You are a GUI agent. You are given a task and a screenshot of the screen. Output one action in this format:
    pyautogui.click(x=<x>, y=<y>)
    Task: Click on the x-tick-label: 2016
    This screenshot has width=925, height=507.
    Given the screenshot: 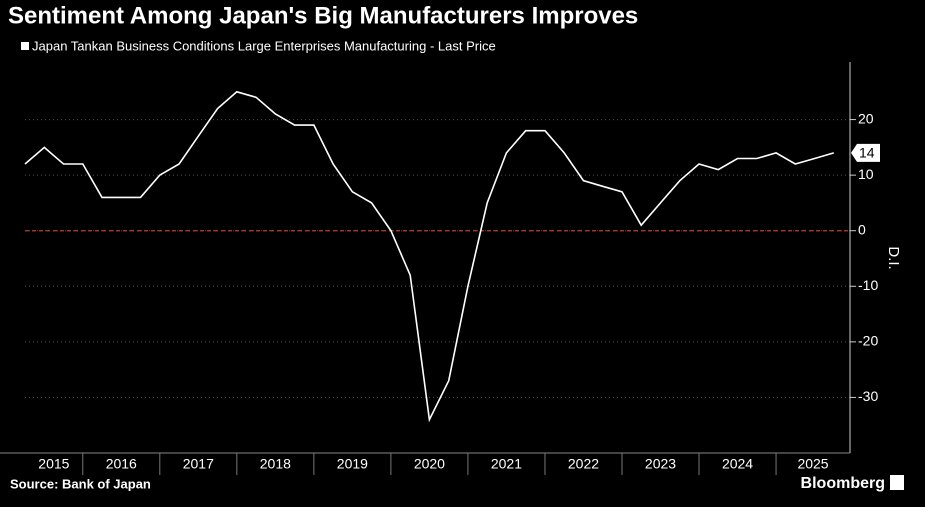 What is the action you would take?
    pyautogui.click(x=121, y=464)
    